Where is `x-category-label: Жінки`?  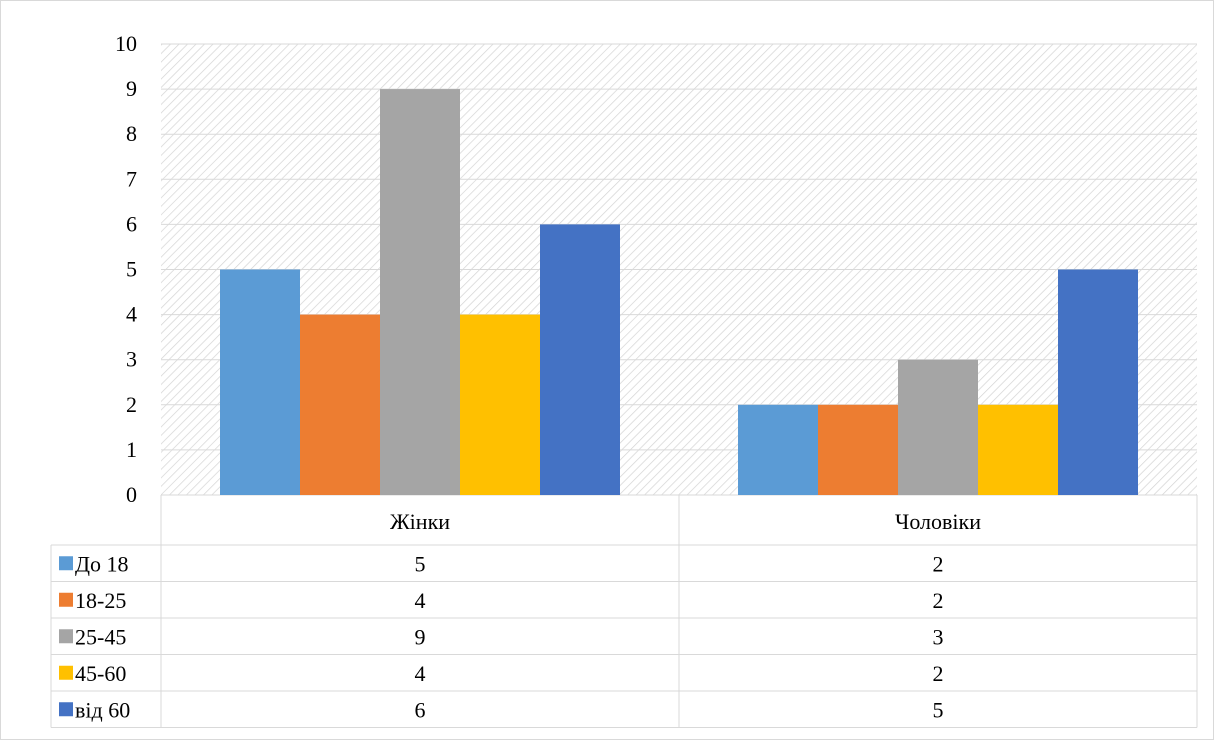 x-category-label: Жінки is located at coordinates (420, 521).